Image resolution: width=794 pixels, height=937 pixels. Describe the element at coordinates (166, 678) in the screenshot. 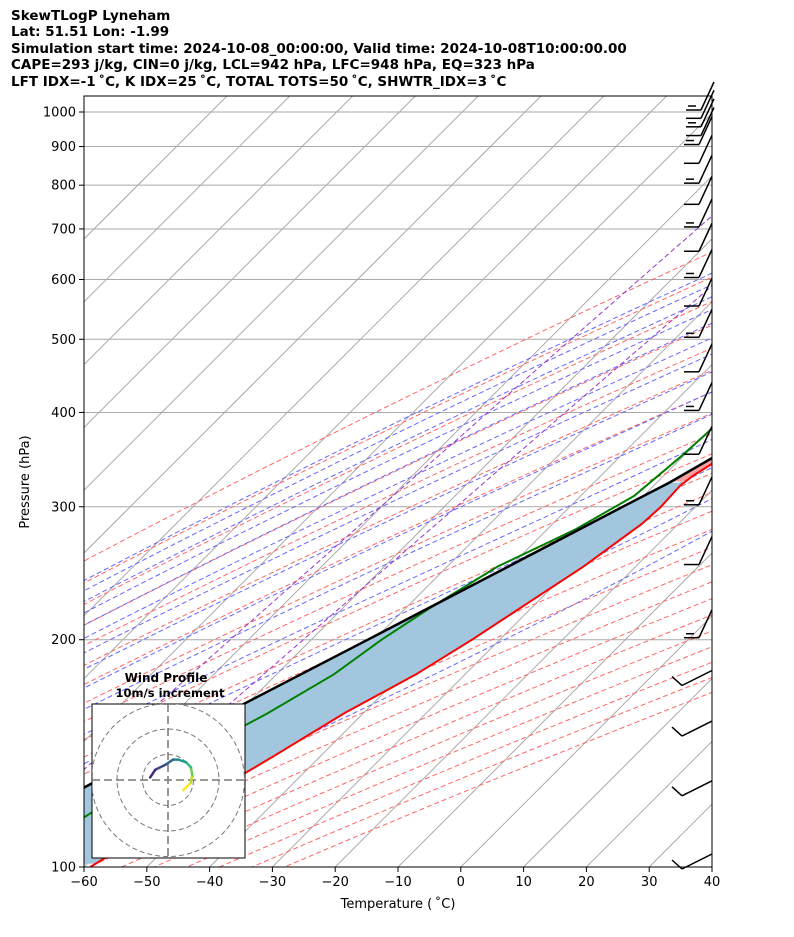

I see `hodograph-title: Wind Profile` at that location.